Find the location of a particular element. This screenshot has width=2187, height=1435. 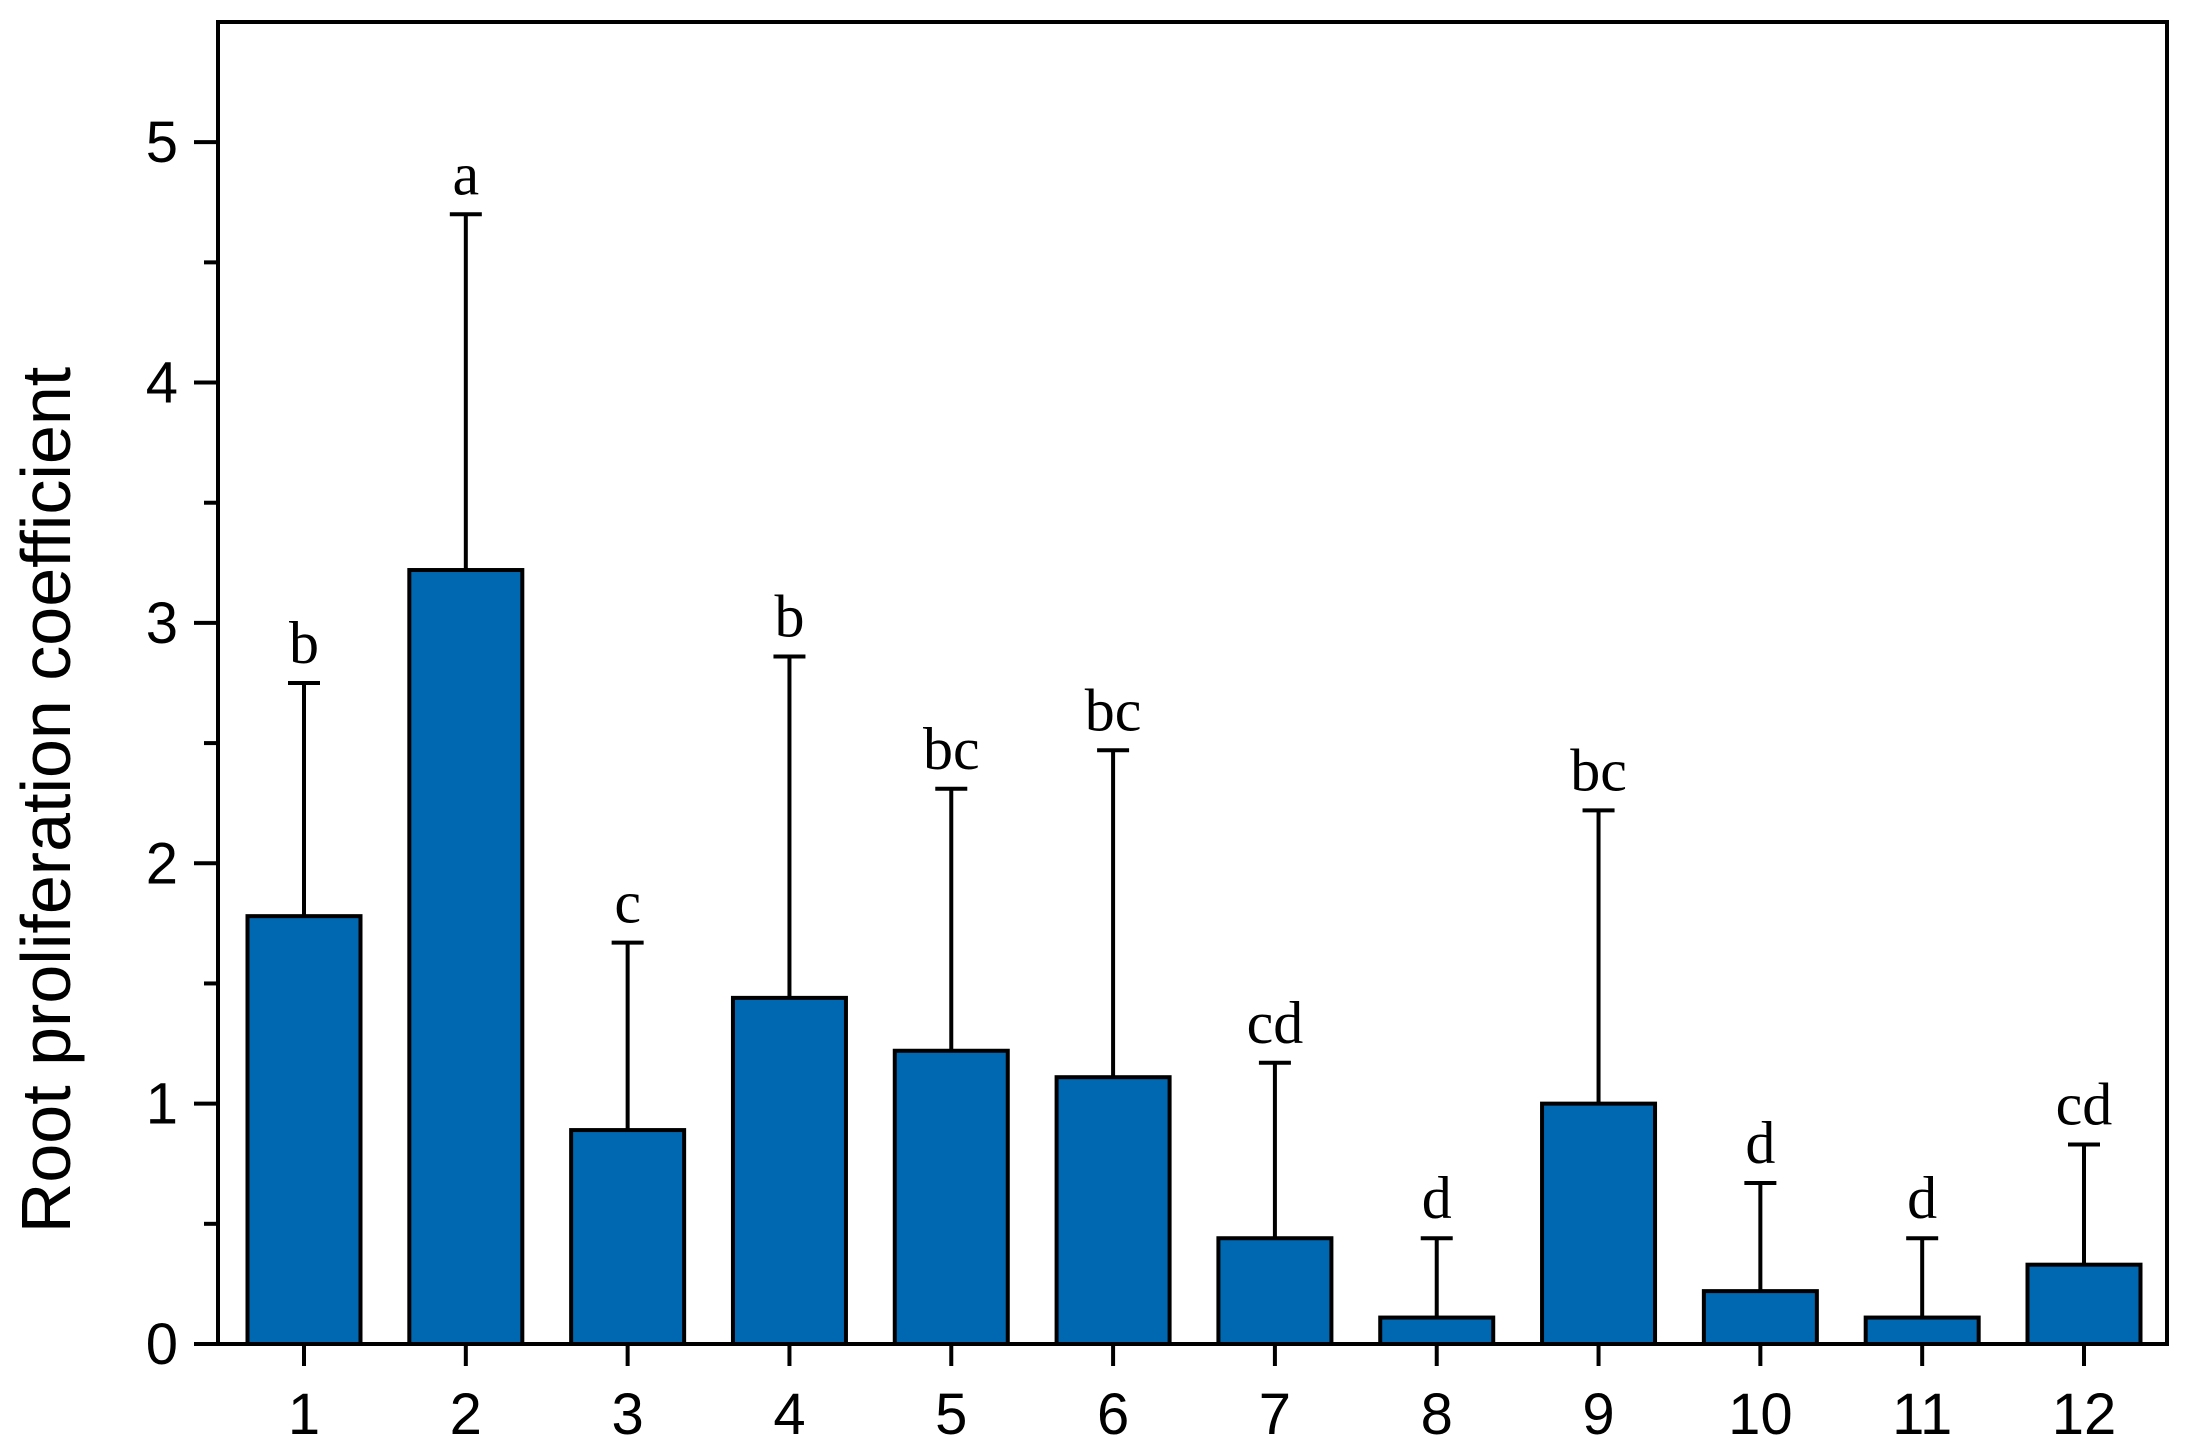

y-tick-label: 2 is located at coordinates (162, 863).